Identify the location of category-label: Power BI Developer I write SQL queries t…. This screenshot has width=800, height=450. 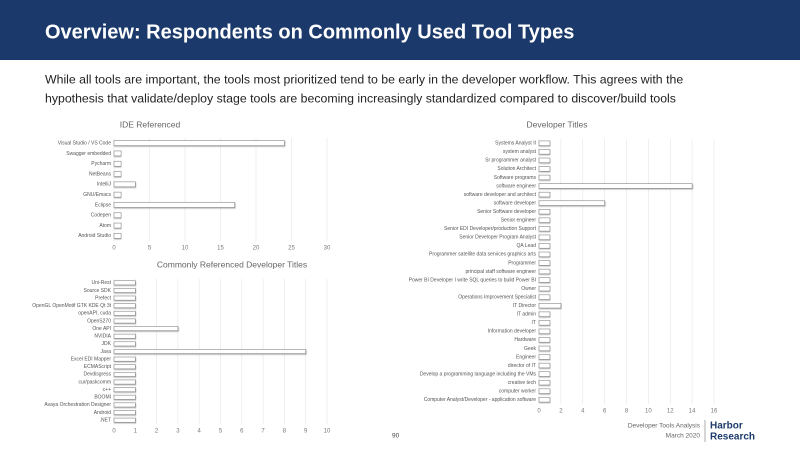
(472, 280).